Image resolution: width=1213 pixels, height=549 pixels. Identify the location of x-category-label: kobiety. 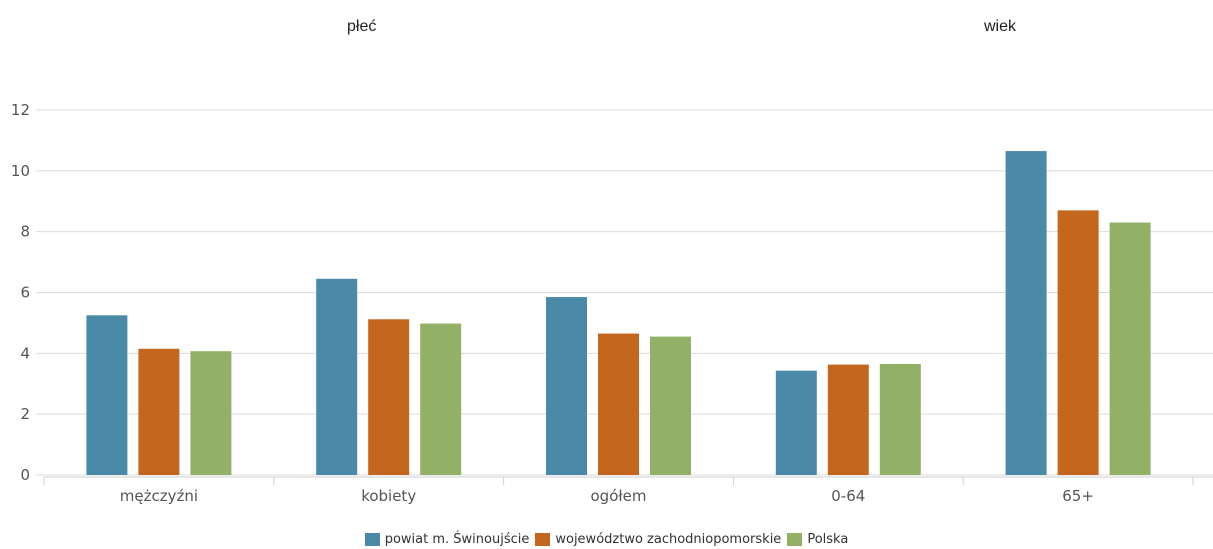
(388, 496).